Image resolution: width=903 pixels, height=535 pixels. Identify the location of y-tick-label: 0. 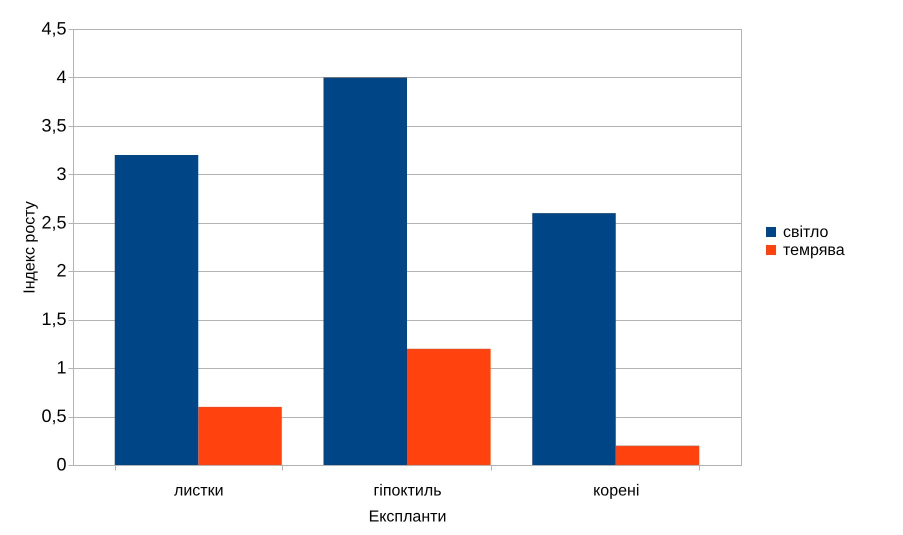
(61, 464).